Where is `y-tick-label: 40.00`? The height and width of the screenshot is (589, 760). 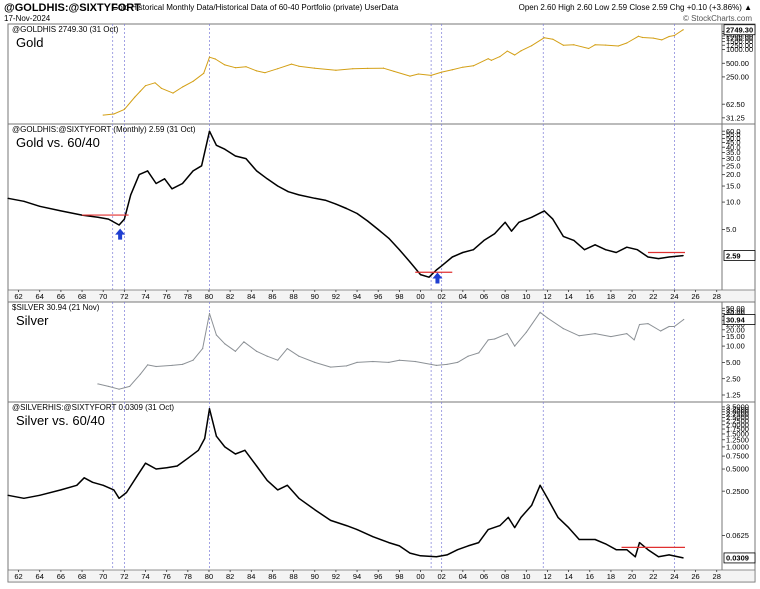 y-tick-label: 40.00 is located at coordinates (735, 313).